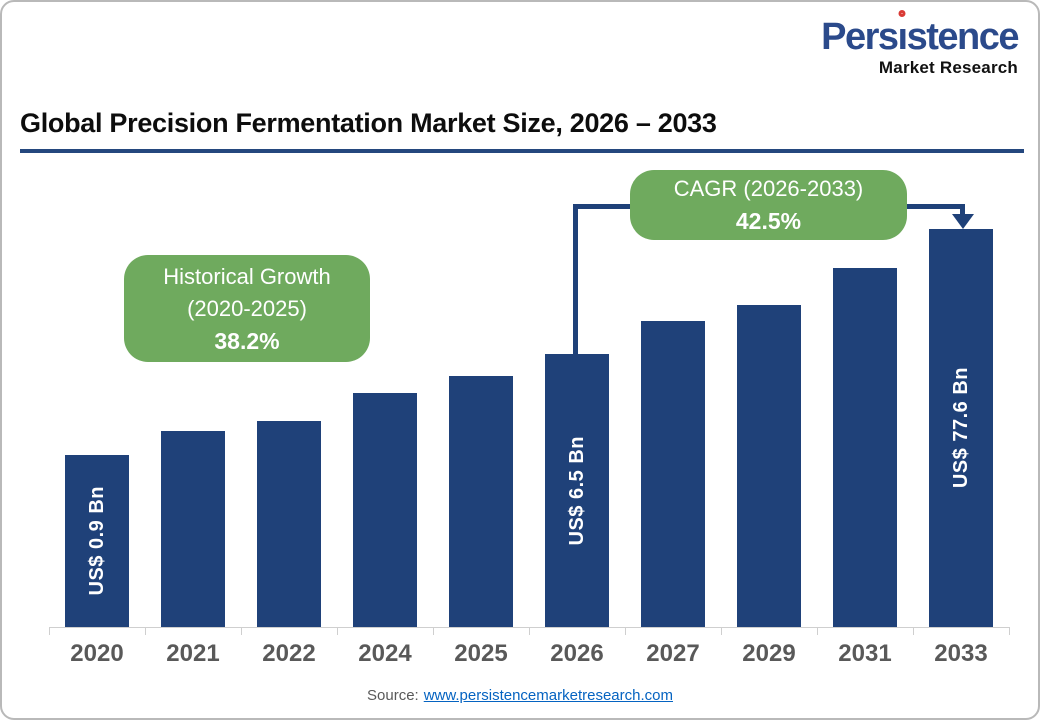  What do you see at coordinates (193, 529) in the screenshot?
I see `bar-2021` at bounding box center [193, 529].